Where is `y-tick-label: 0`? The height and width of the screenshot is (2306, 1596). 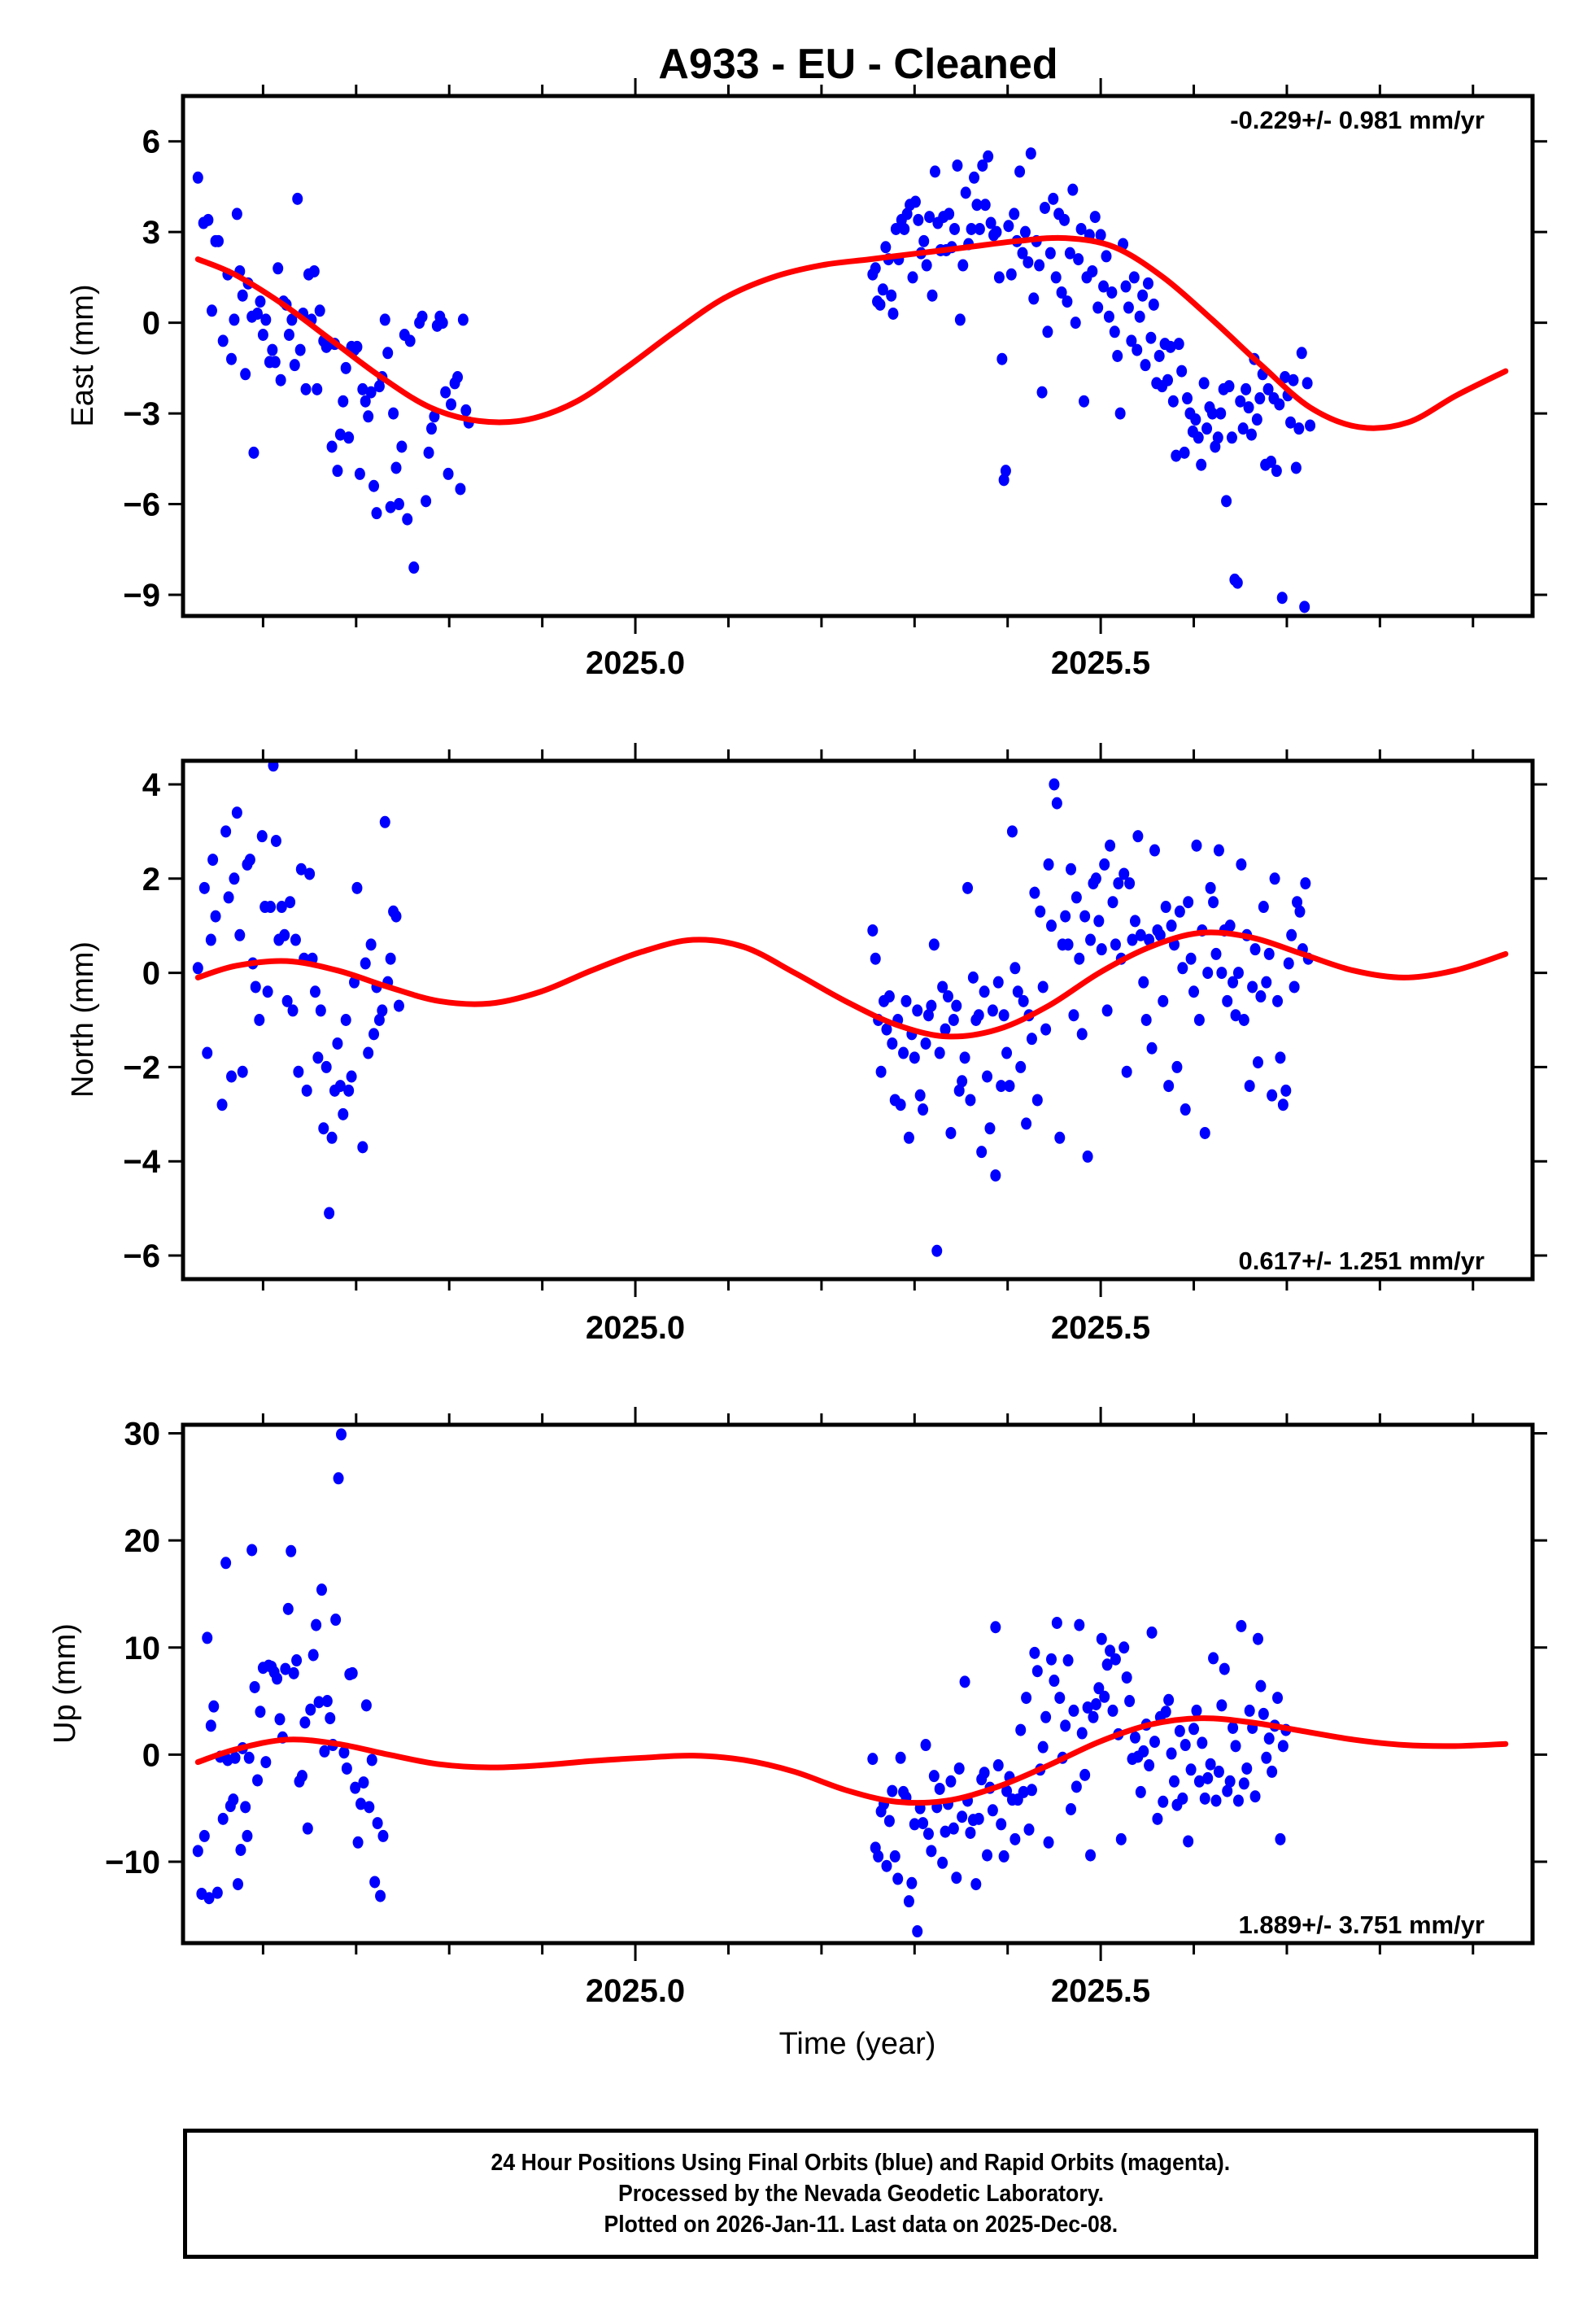
y-tick-label: 0 is located at coordinates (151, 974).